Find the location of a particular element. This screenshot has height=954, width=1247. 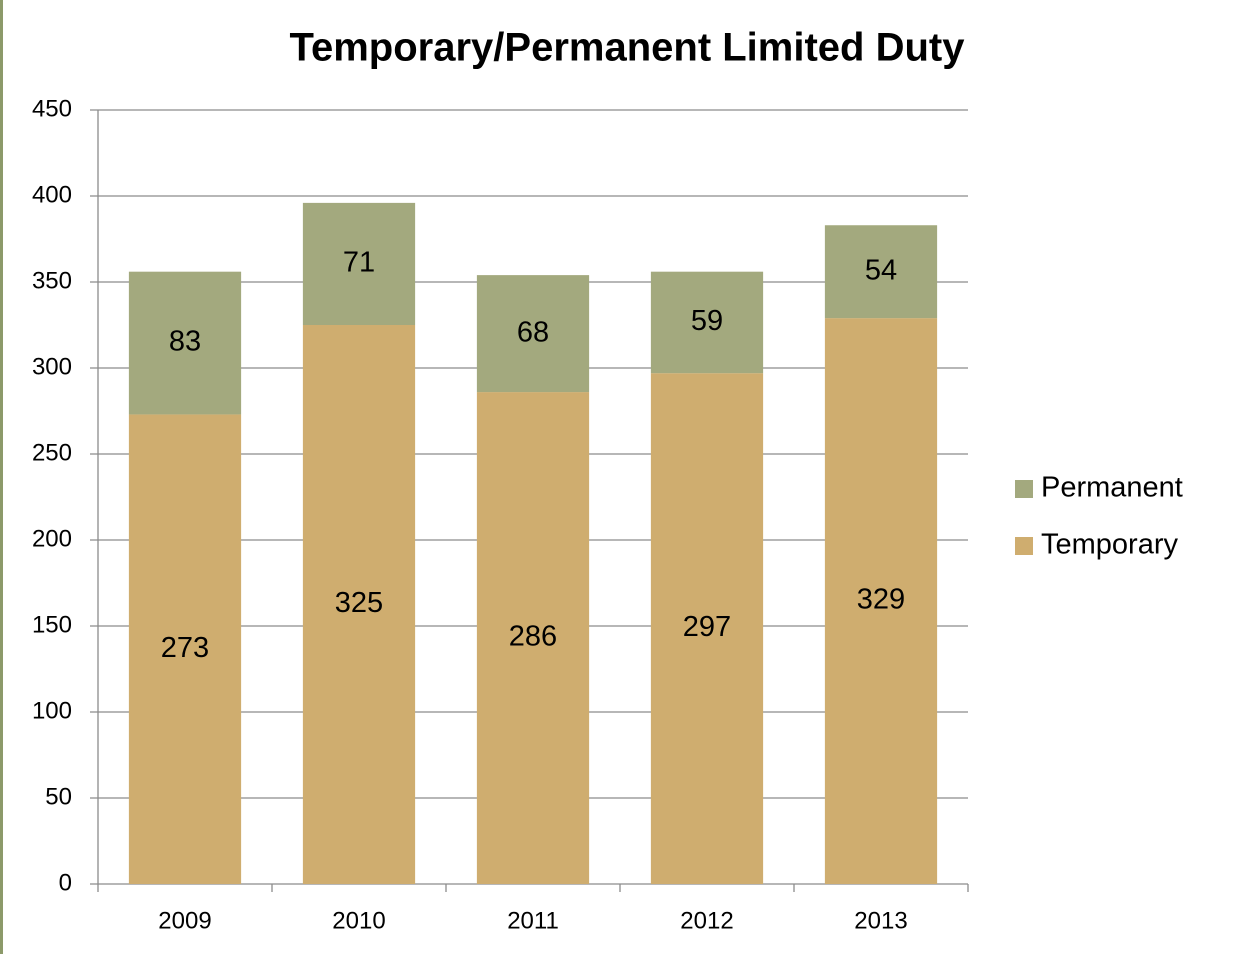

data-label: 297 is located at coordinates (707, 627).